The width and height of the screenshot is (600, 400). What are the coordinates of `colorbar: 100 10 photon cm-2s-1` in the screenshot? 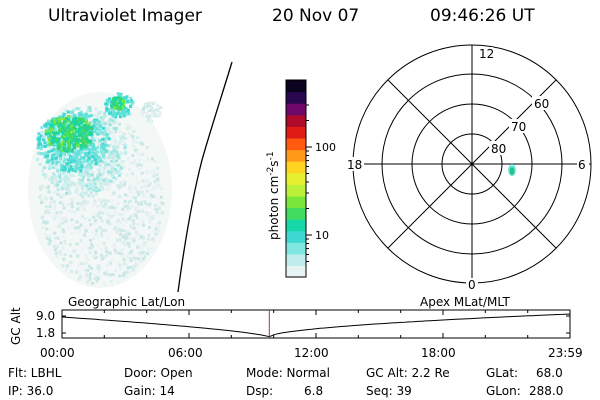 It's located at (301, 178).